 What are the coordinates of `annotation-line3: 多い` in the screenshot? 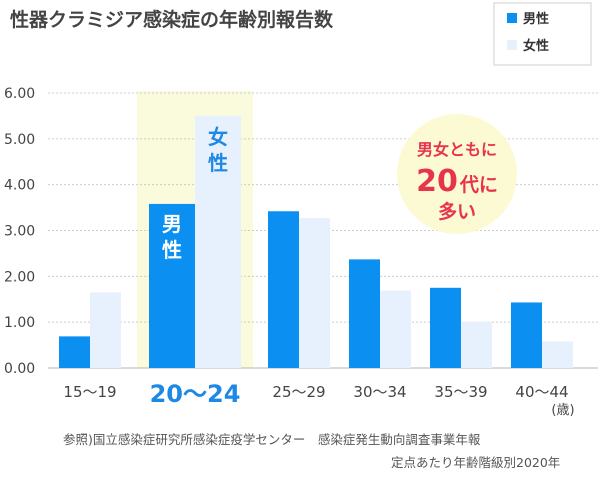 It's located at (457, 211).